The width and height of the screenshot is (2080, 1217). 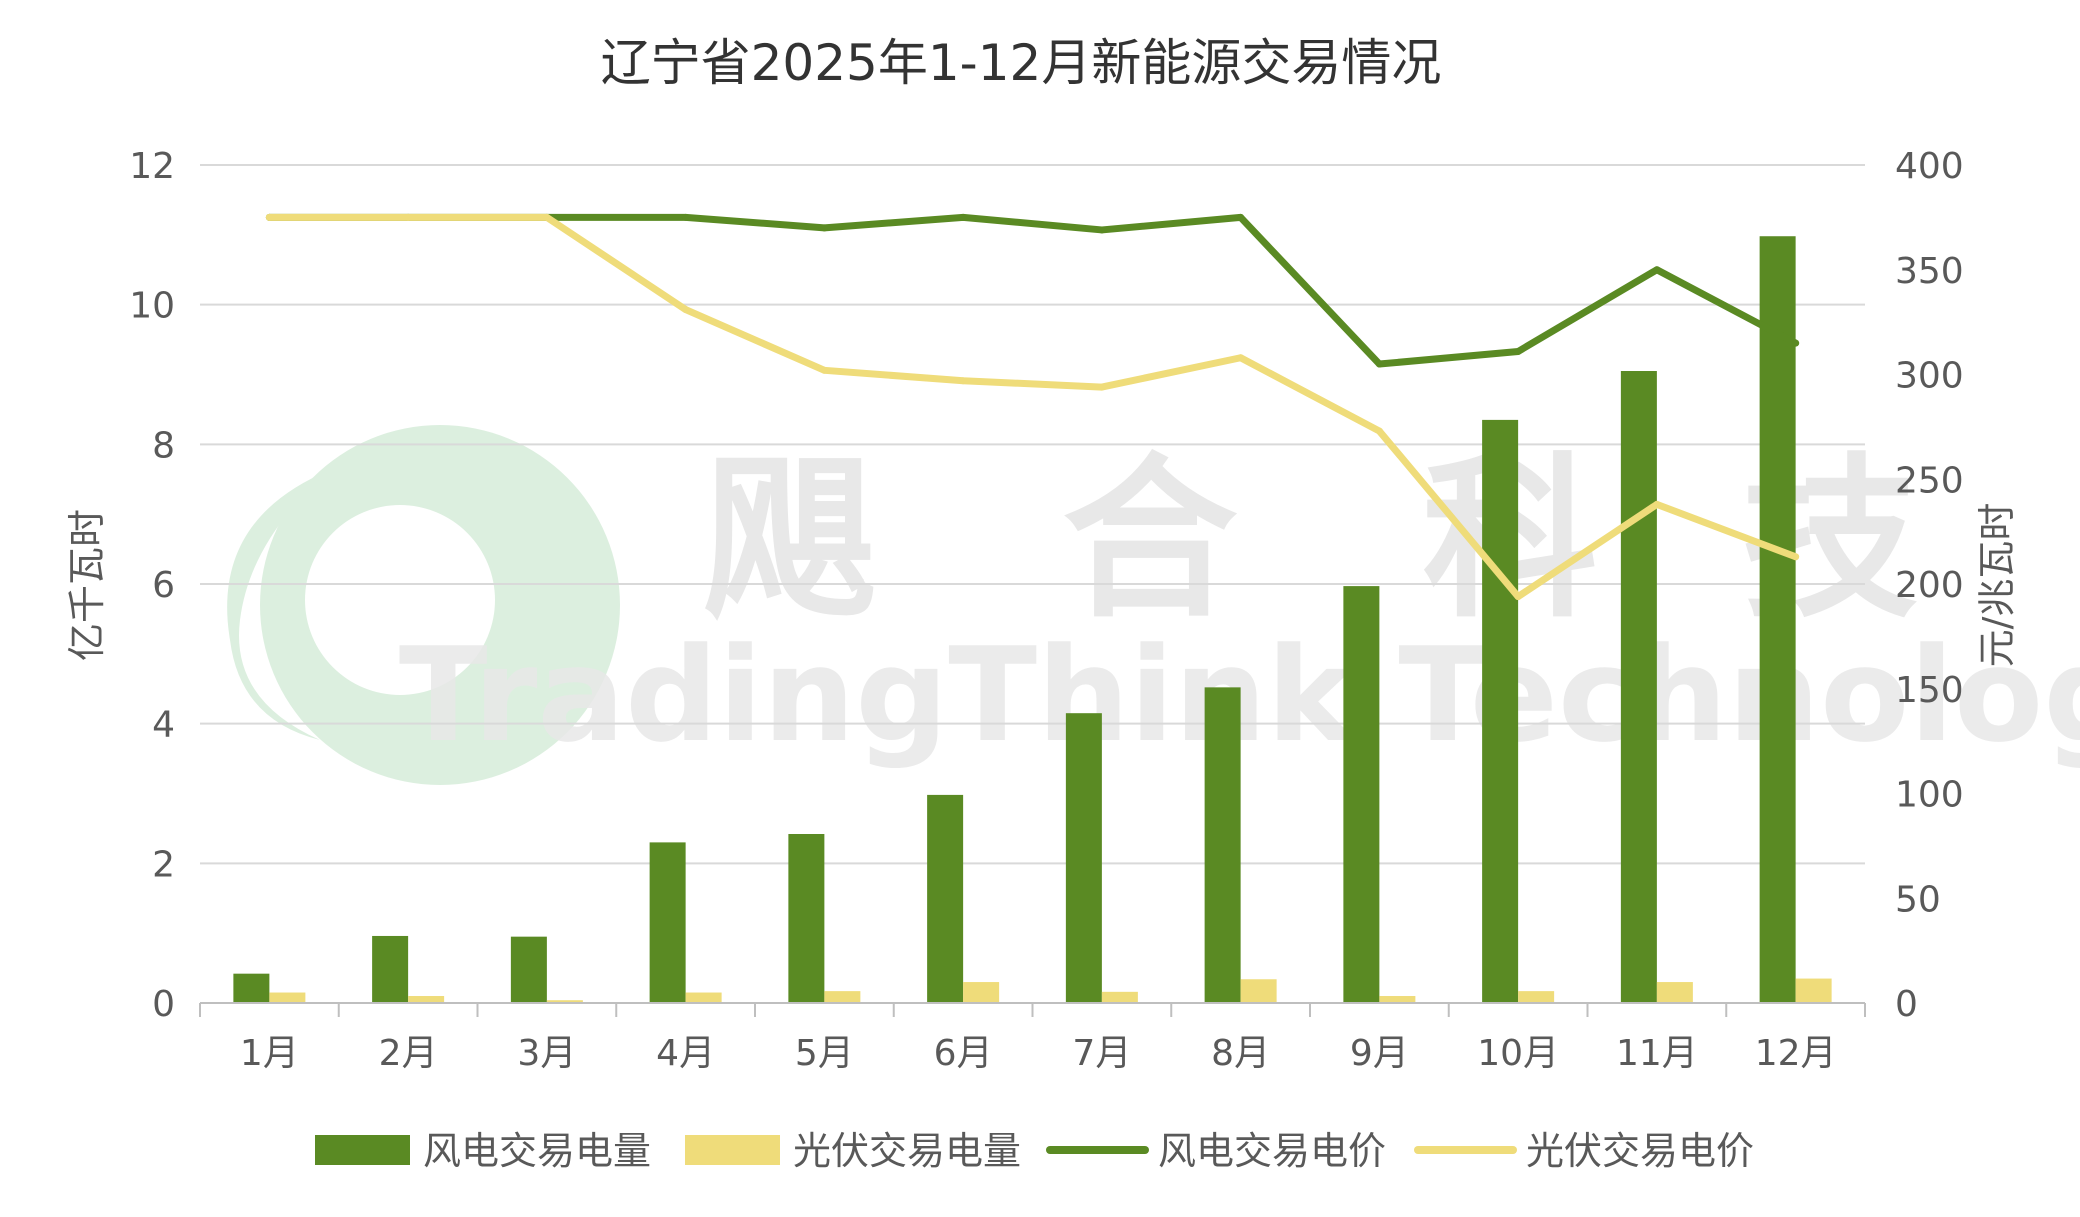 What do you see at coordinates (152, 166) in the screenshot?
I see `y-tick-label: 12` at bounding box center [152, 166].